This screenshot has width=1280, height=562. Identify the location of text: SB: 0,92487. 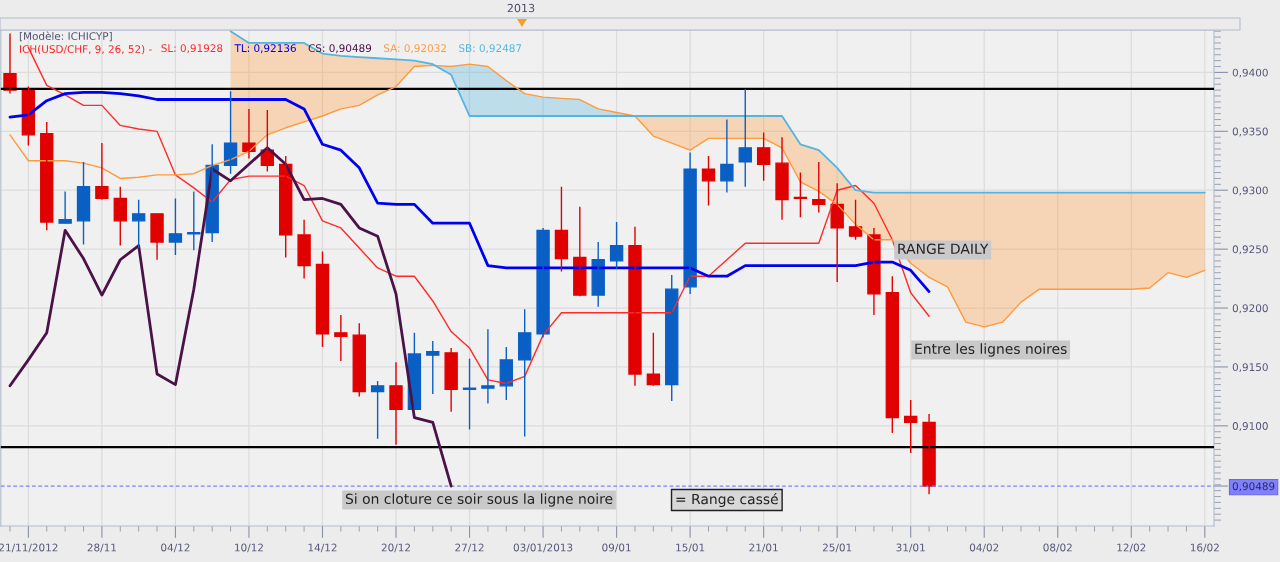
(490, 49).